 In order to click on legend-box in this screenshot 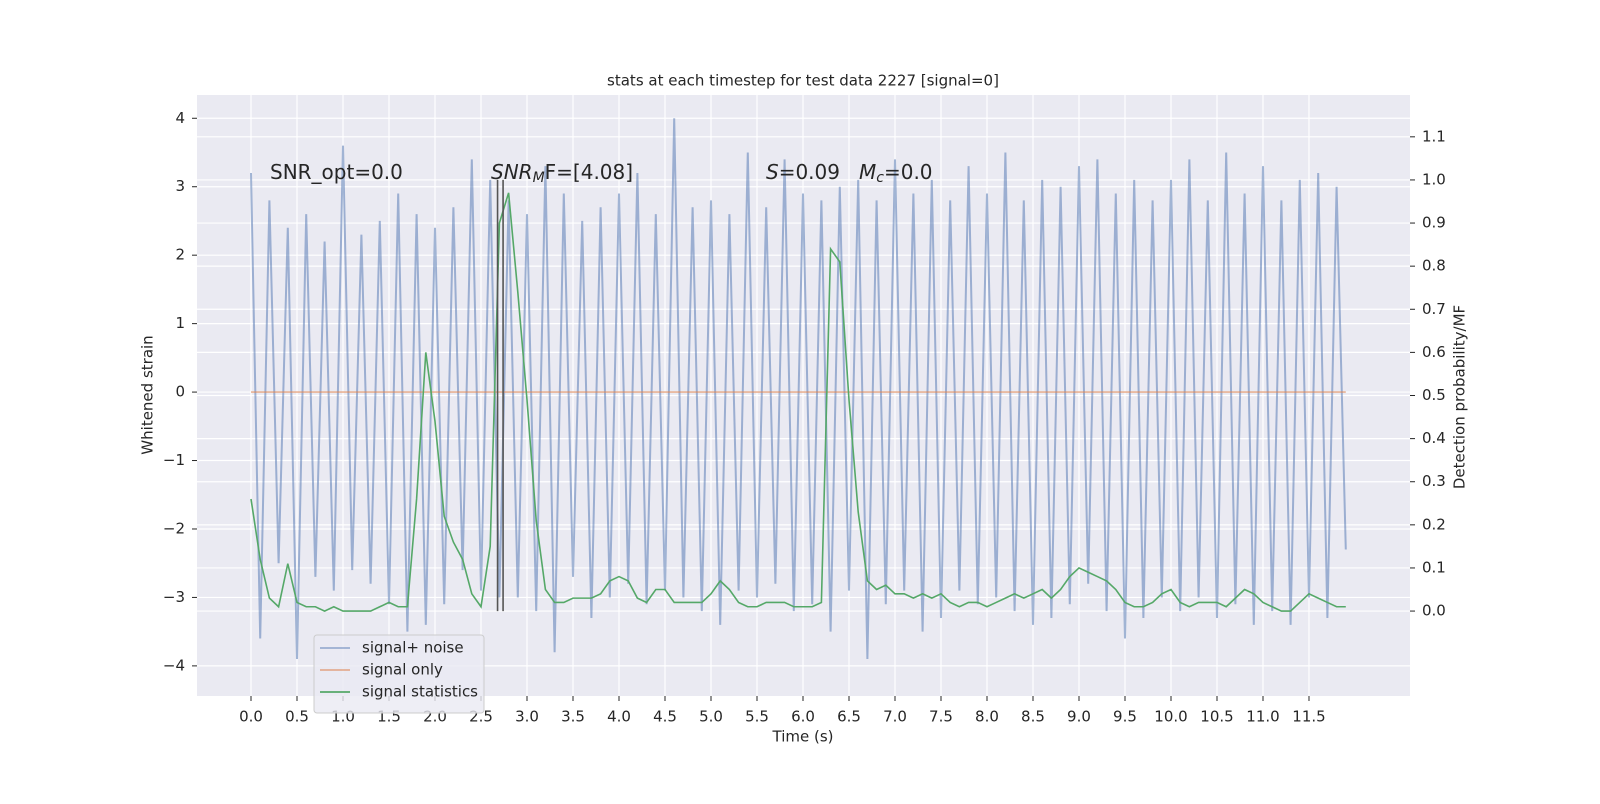, I will do `click(399, 674)`.